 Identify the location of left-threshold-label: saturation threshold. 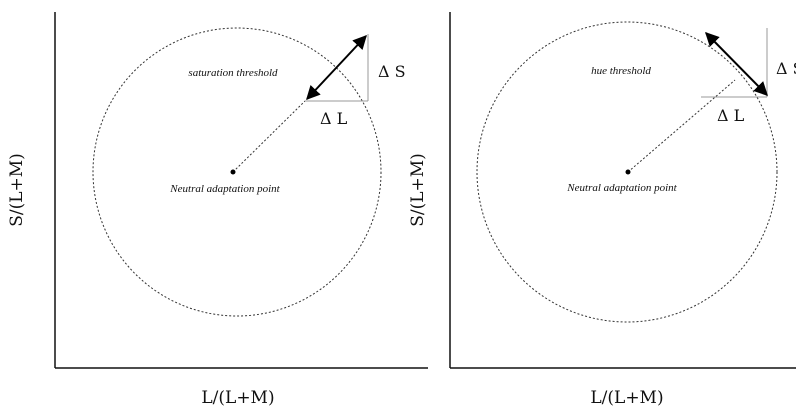
(233, 73).